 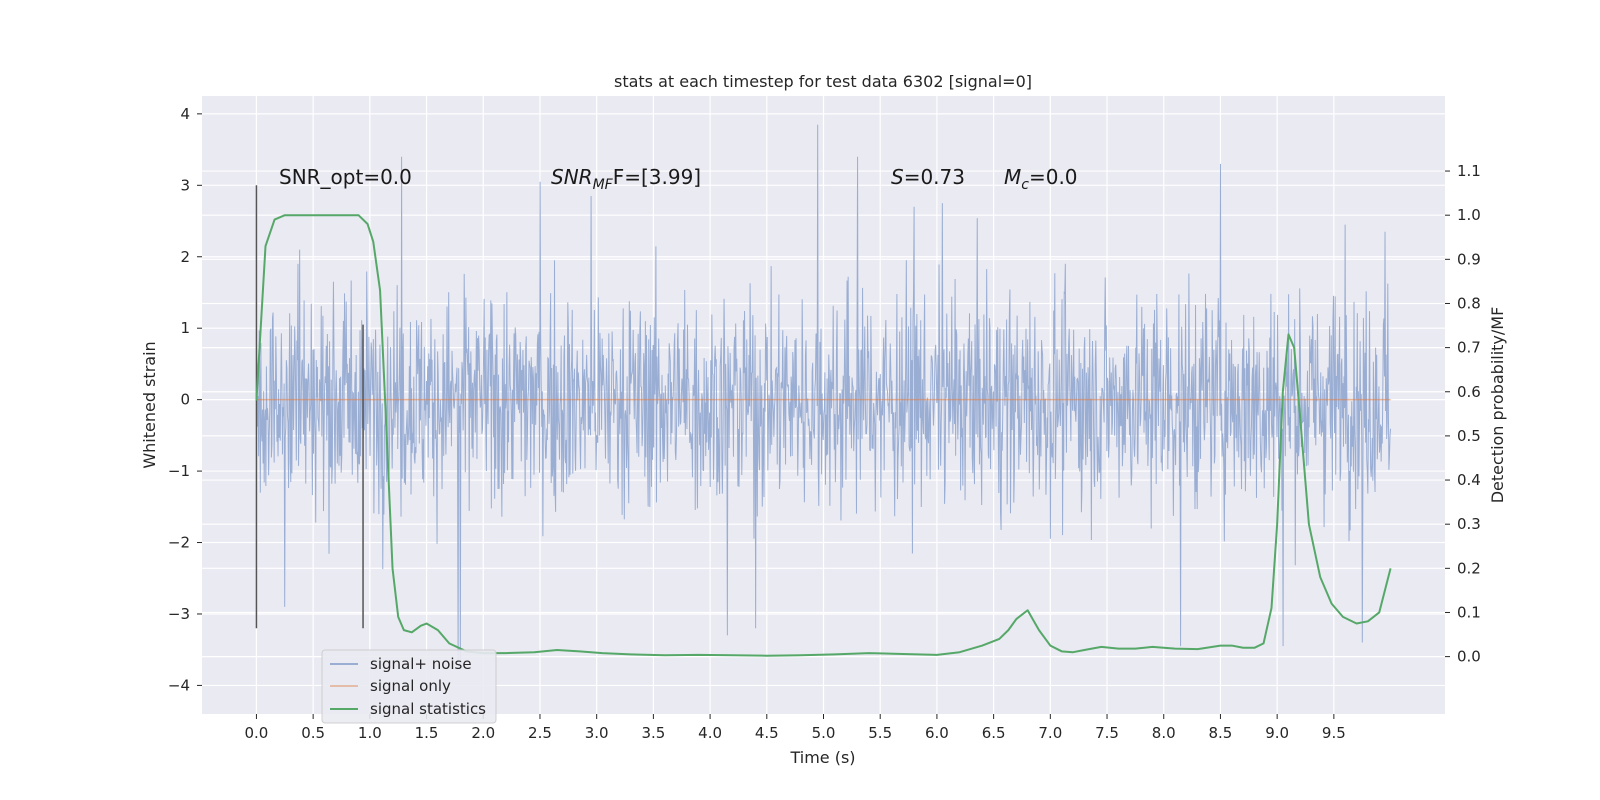 What do you see at coordinates (345, 177) in the screenshot?
I see `annotation-snr-opt: SNR_opt=0.0` at bounding box center [345, 177].